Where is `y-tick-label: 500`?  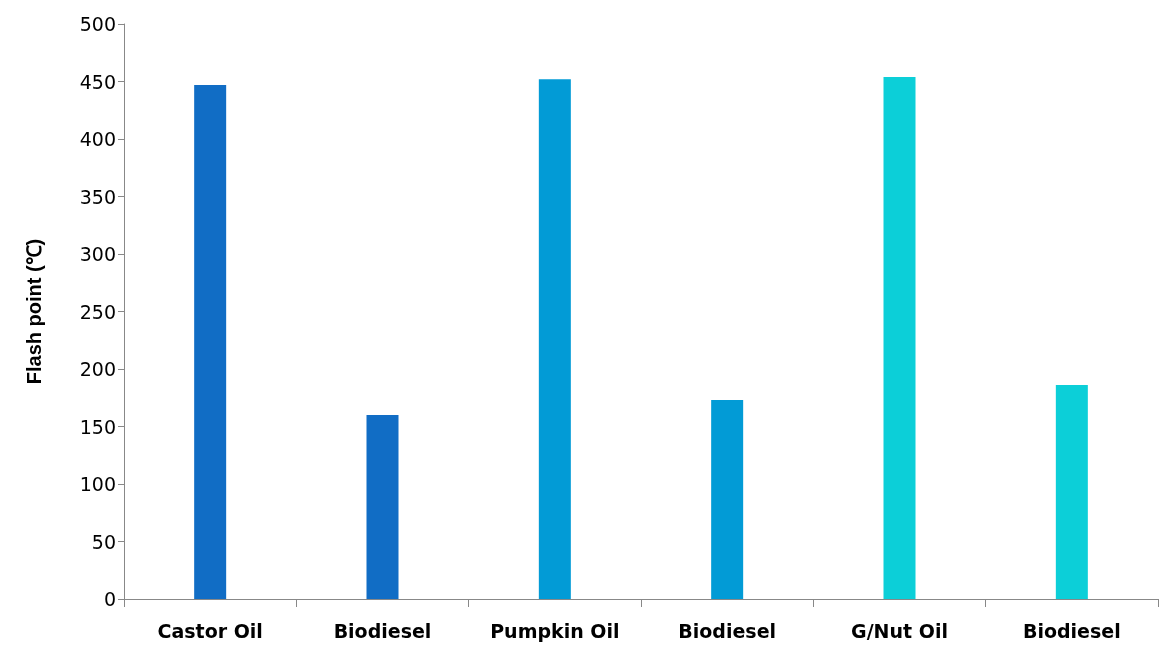 y-tick-label: 500 is located at coordinates (97, 24).